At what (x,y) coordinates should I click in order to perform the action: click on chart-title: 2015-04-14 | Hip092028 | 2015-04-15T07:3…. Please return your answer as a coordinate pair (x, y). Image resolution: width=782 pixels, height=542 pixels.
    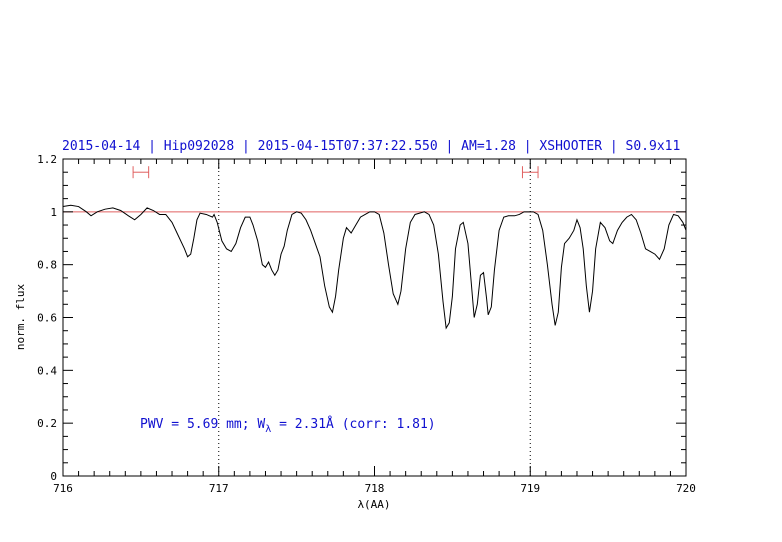
    Looking at the image, I should click on (371, 146).